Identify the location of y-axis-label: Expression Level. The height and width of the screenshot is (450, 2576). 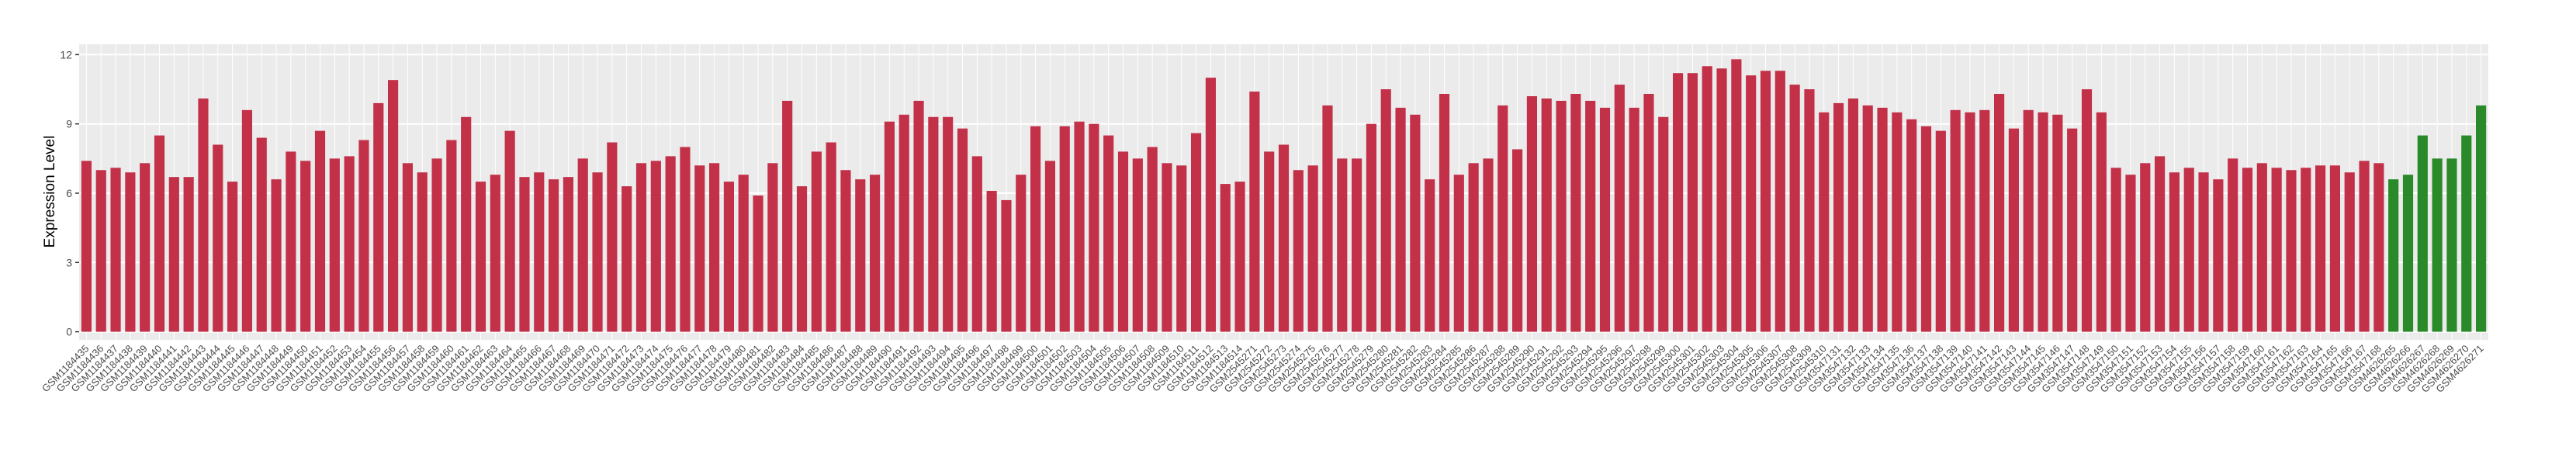
(50, 192).